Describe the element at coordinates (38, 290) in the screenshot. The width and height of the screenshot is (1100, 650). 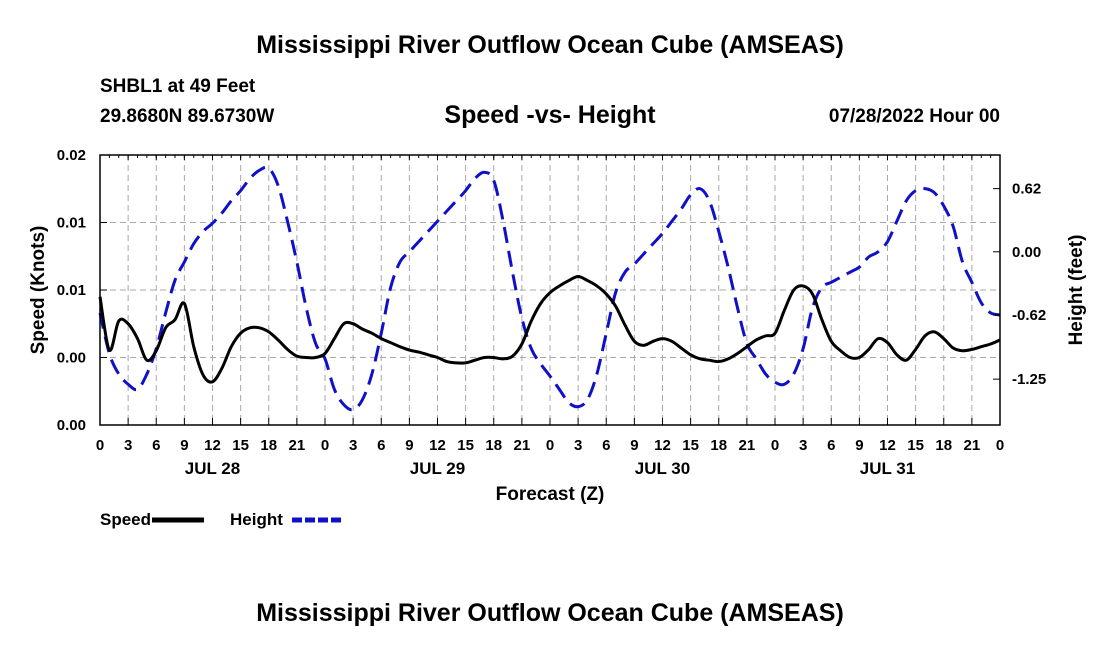
I see `y-left-axis-title: Speed (Knots)` at that location.